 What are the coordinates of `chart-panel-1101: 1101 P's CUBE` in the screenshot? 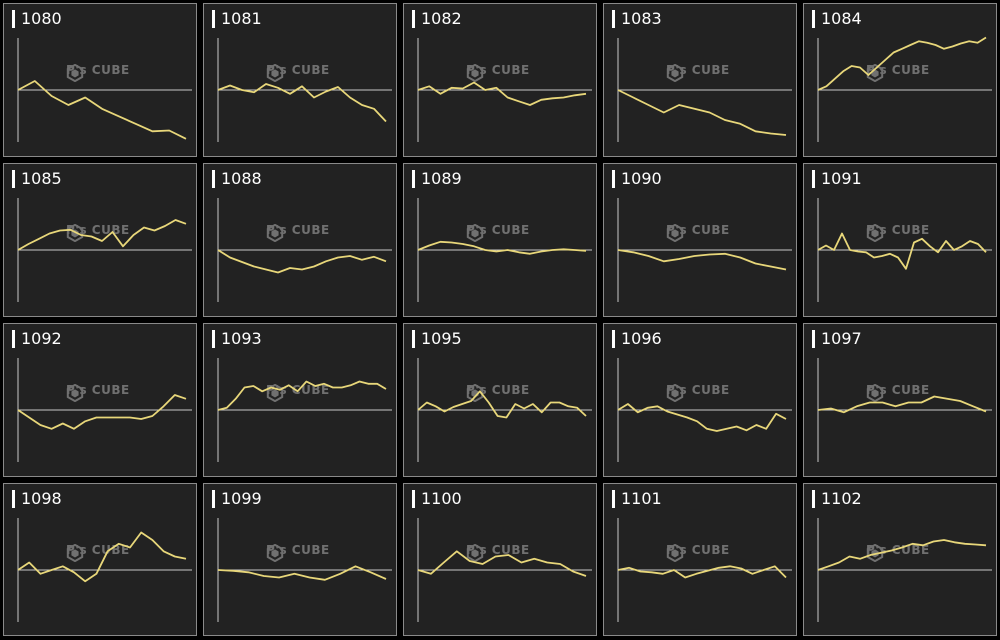 It's located at (700, 559).